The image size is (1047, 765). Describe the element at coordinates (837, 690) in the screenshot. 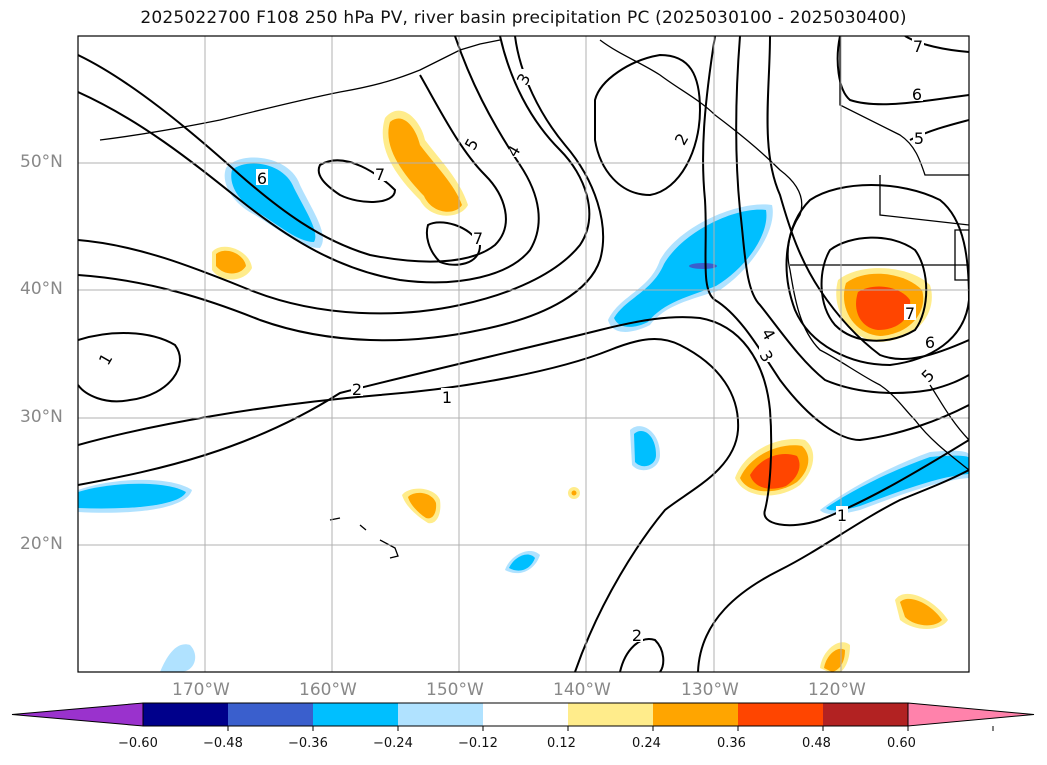

I see `lon-label-120w: 120°W` at that location.